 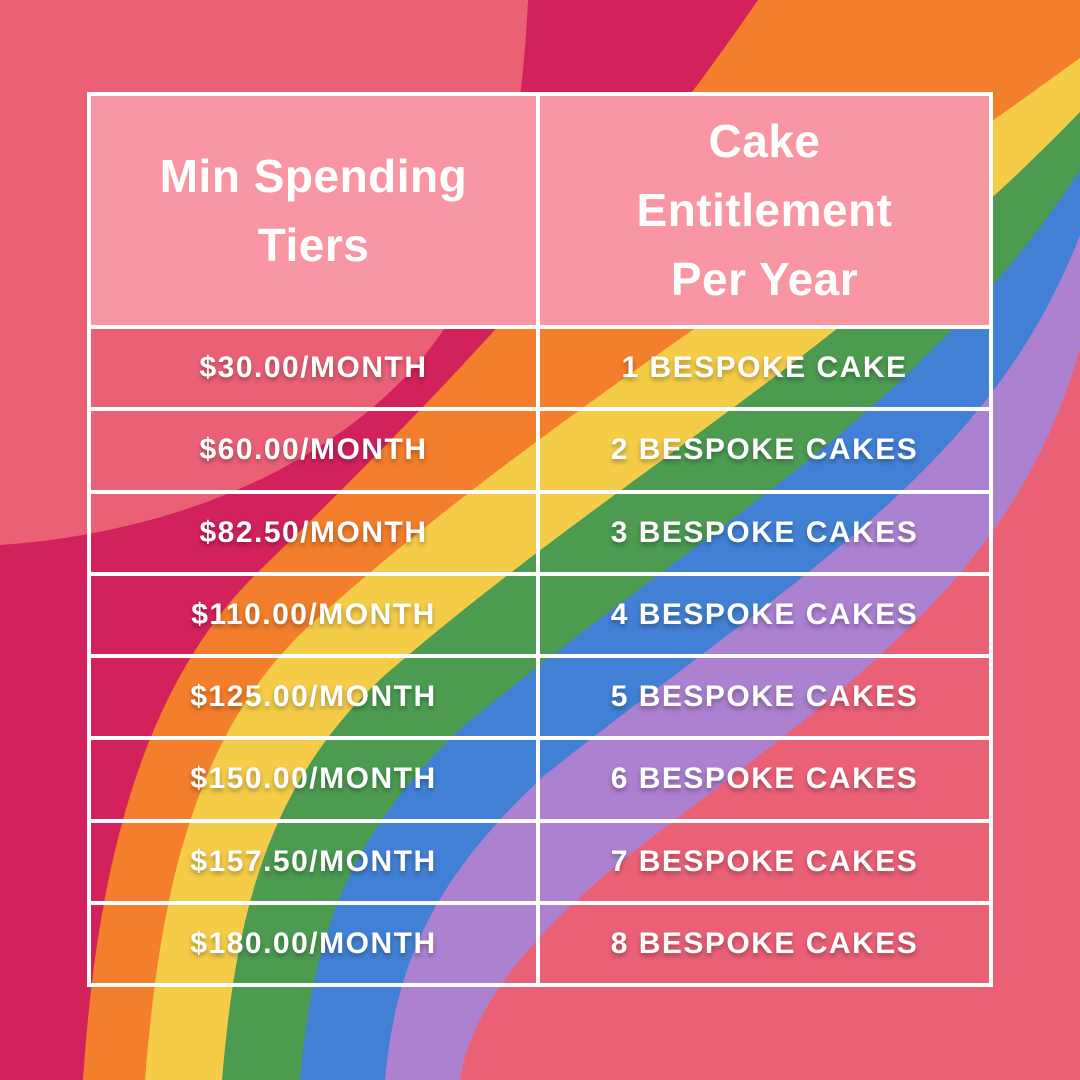 I want to click on table-row-entitlement-cell: 5 BESPOKE CAKES, so click(x=764, y=695).